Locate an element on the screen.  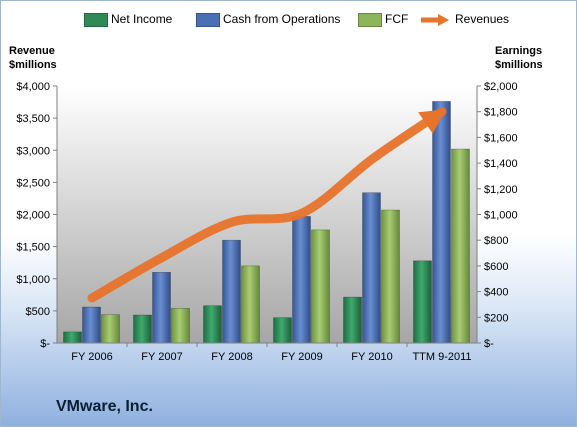
left-tick-label: $3,500 is located at coordinates (33, 119).